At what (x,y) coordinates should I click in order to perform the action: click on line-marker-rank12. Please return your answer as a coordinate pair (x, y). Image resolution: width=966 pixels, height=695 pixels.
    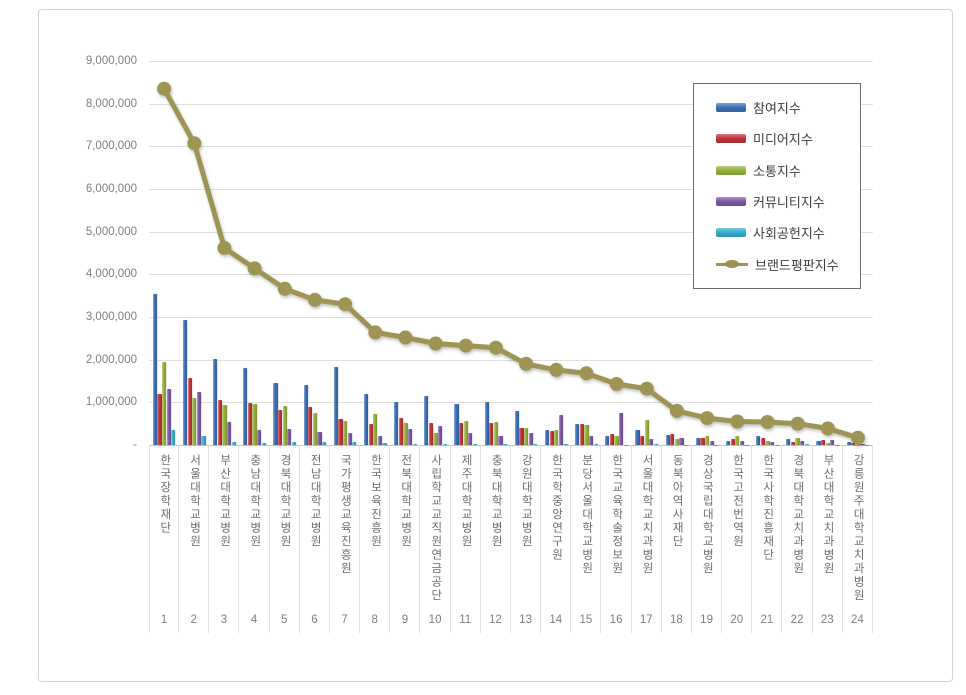
    Looking at the image, I should click on (495, 347).